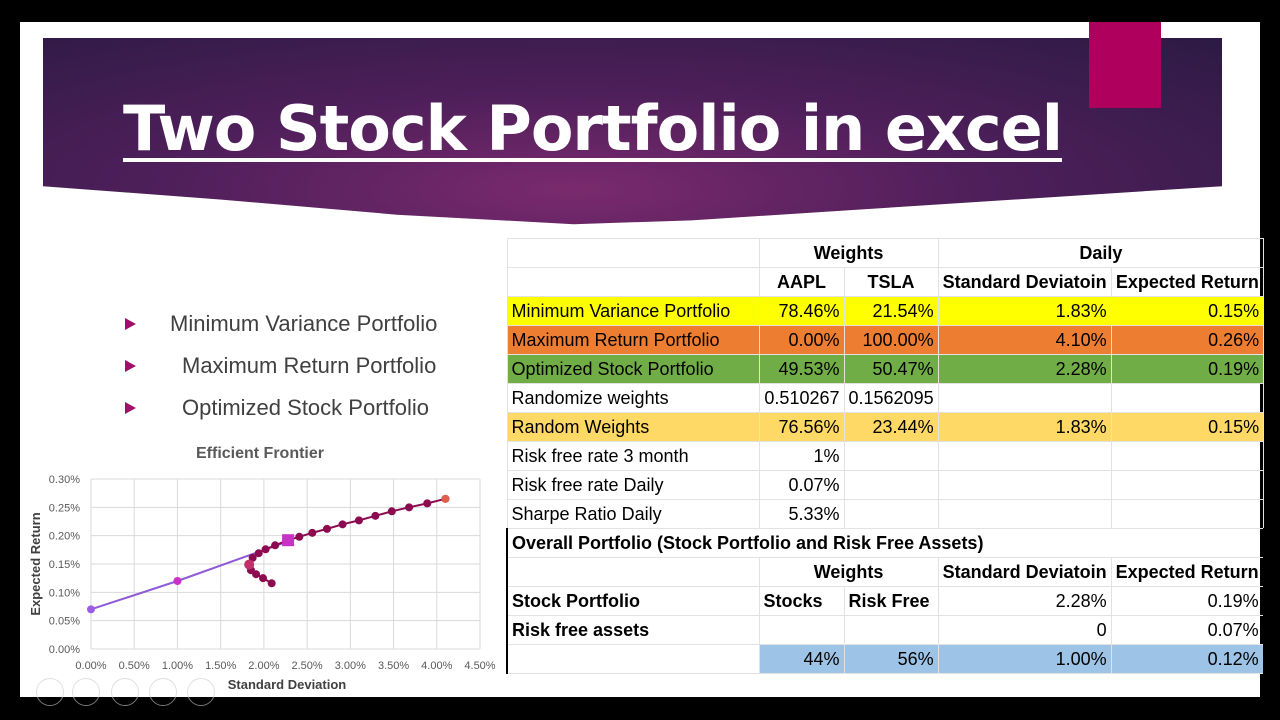 The height and width of the screenshot is (720, 1280). Describe the element at coordinates (64, 622) in the screenshot. I see `y-tick-label: 0.05%` at that location.